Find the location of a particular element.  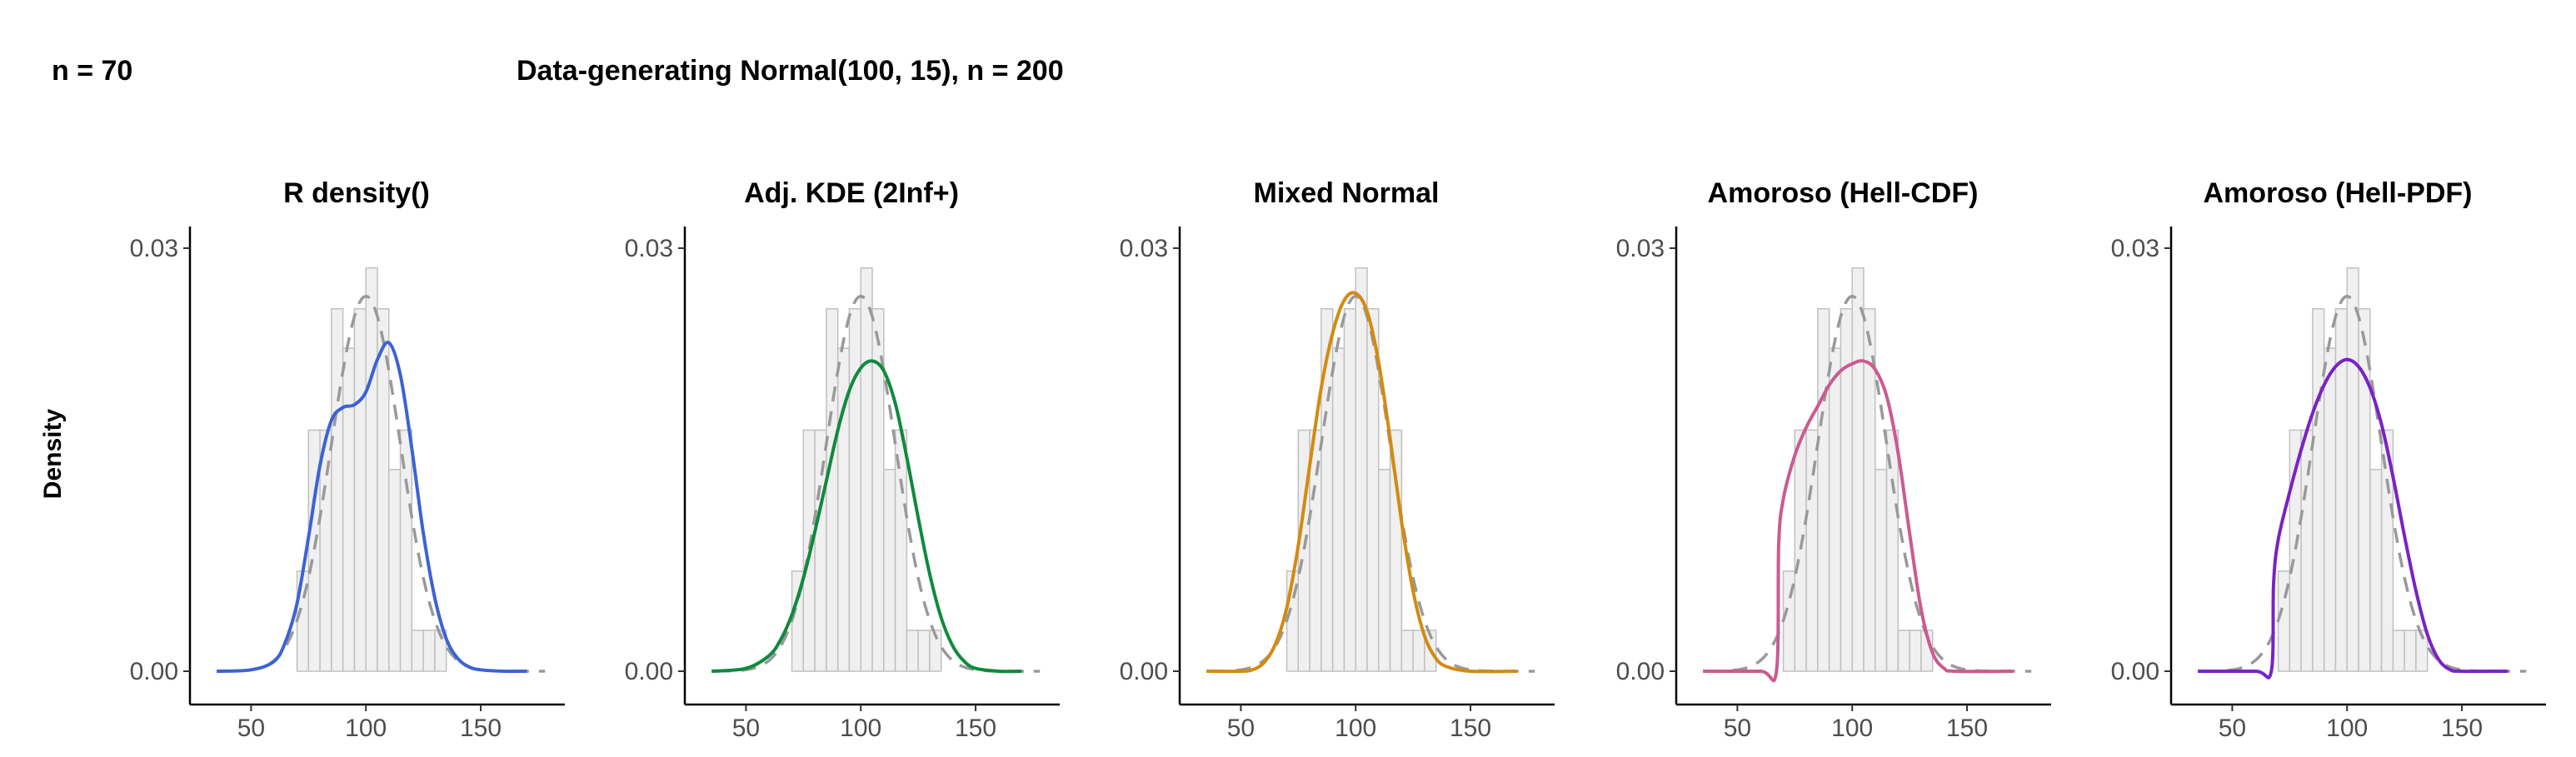

panel-title: R density() is located at coordinates (356, 193).